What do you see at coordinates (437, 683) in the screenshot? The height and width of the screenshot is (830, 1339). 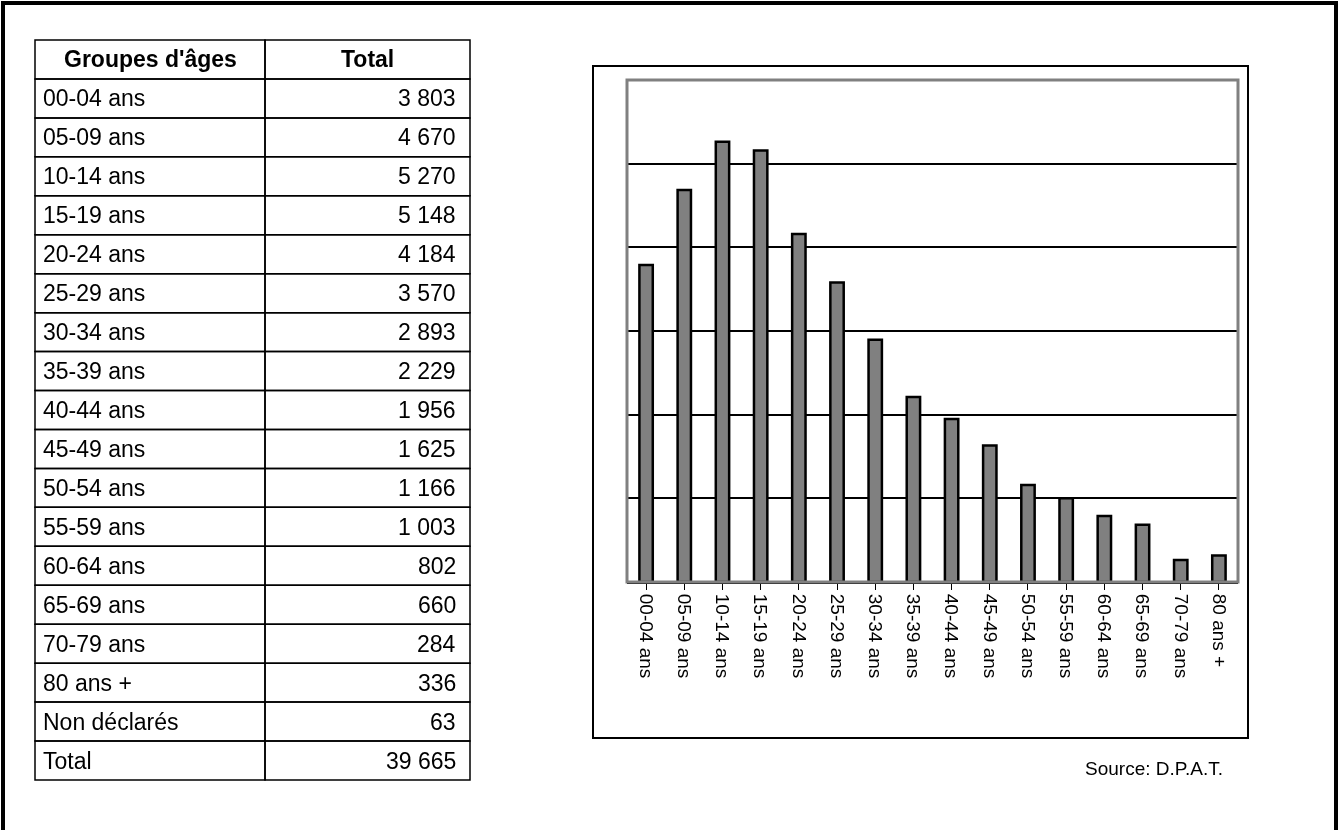 I see `text: 336` at bounding box center [437, 683].